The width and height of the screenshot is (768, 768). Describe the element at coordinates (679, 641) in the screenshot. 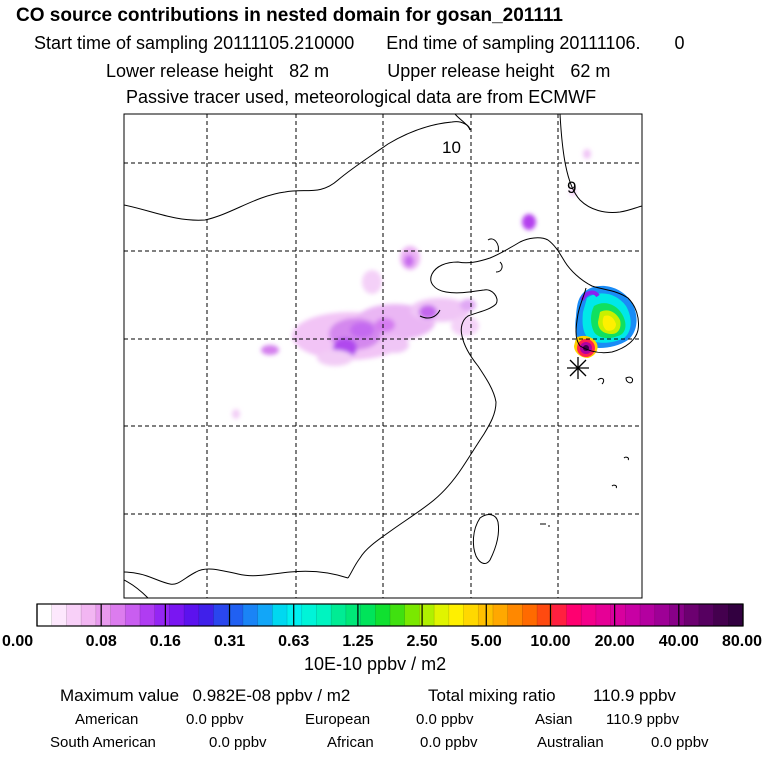

I see `colorbar-tick-label: 40.00` at that location.